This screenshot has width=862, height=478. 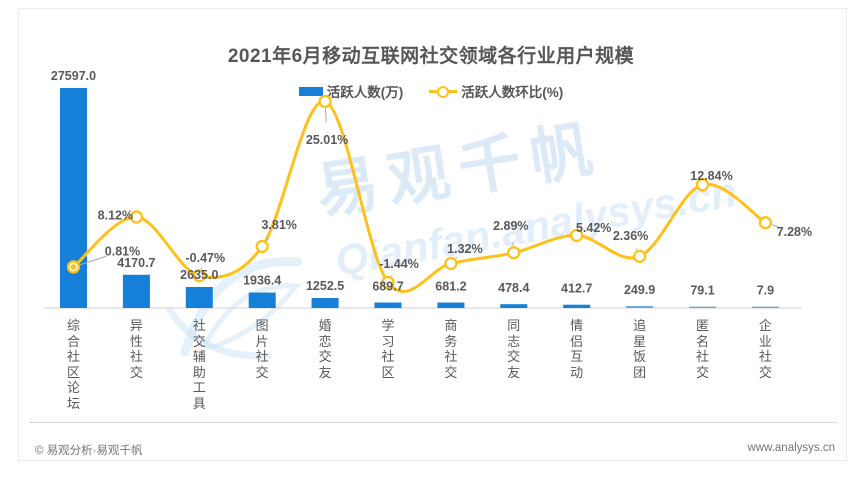 I want to click on chart-title: 2021年6月移动互联网社交领域各行业用户规模, so click(x=431, y=56).